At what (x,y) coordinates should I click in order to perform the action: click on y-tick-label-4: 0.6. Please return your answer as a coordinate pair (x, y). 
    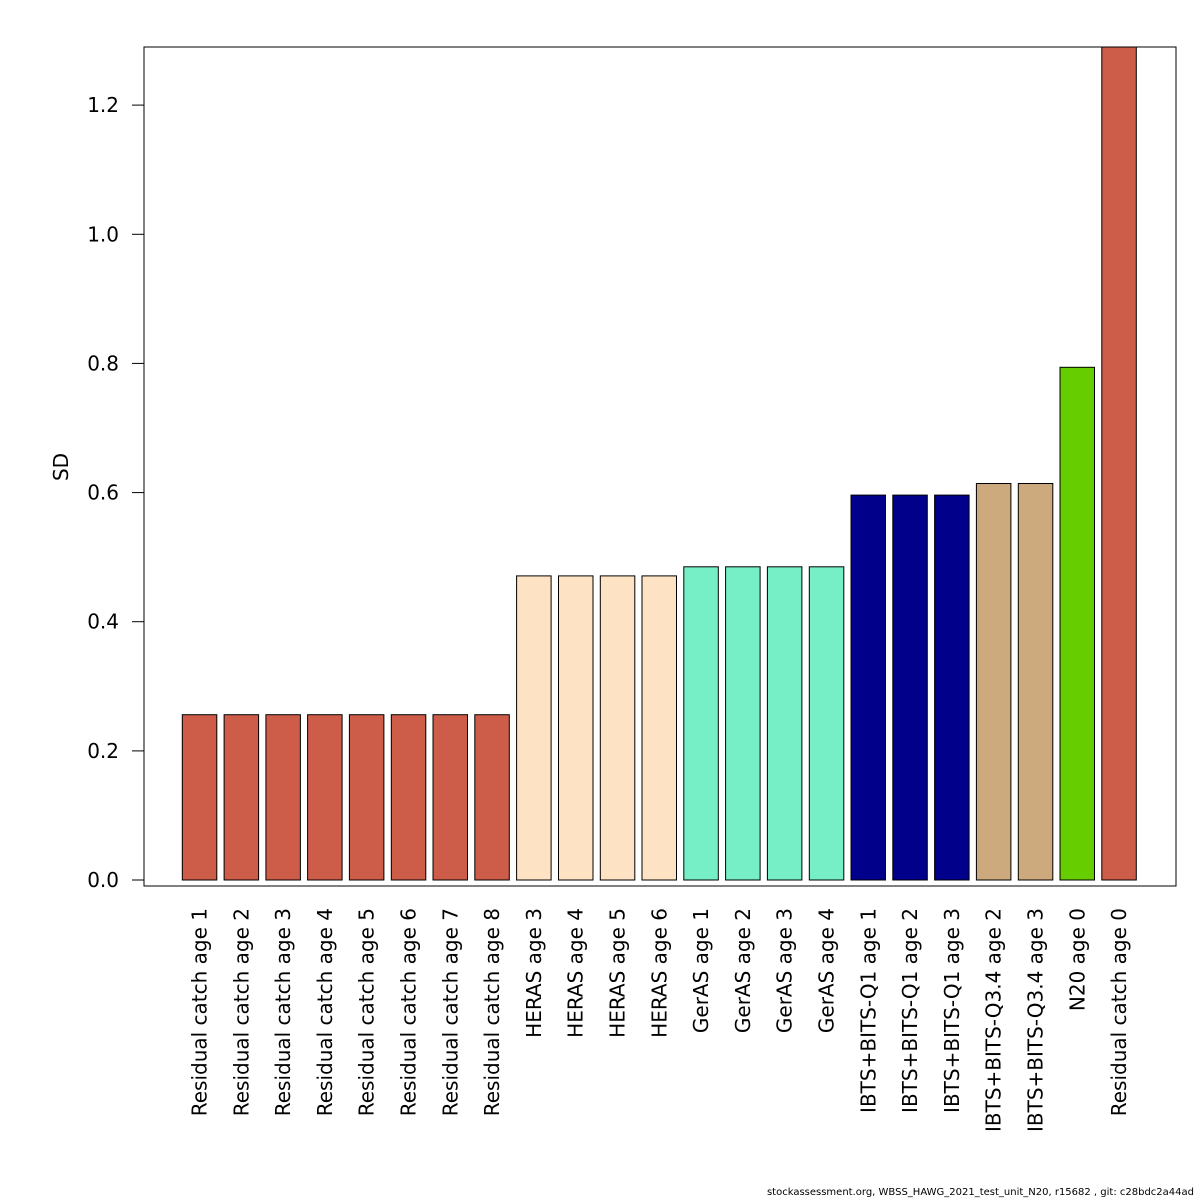
    Looking at the image, I should click on (103, 493).